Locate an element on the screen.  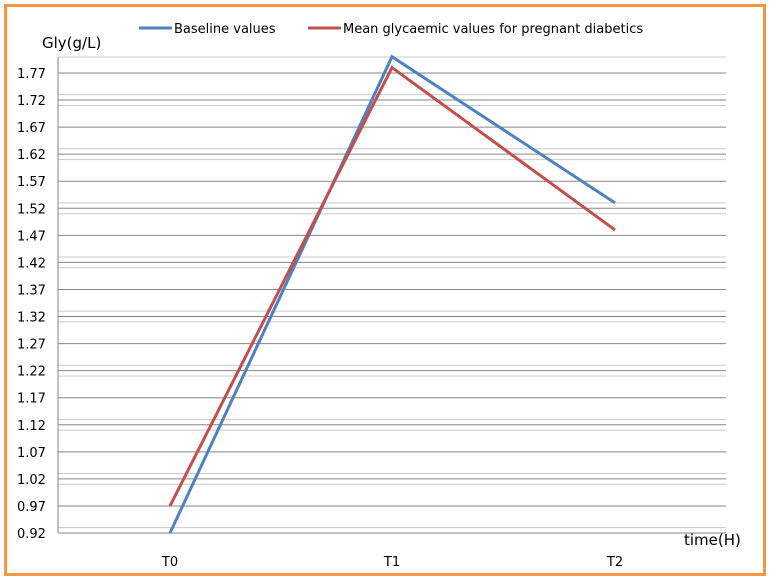
x-tick-label: T2 is located at coordinates (614, 562).